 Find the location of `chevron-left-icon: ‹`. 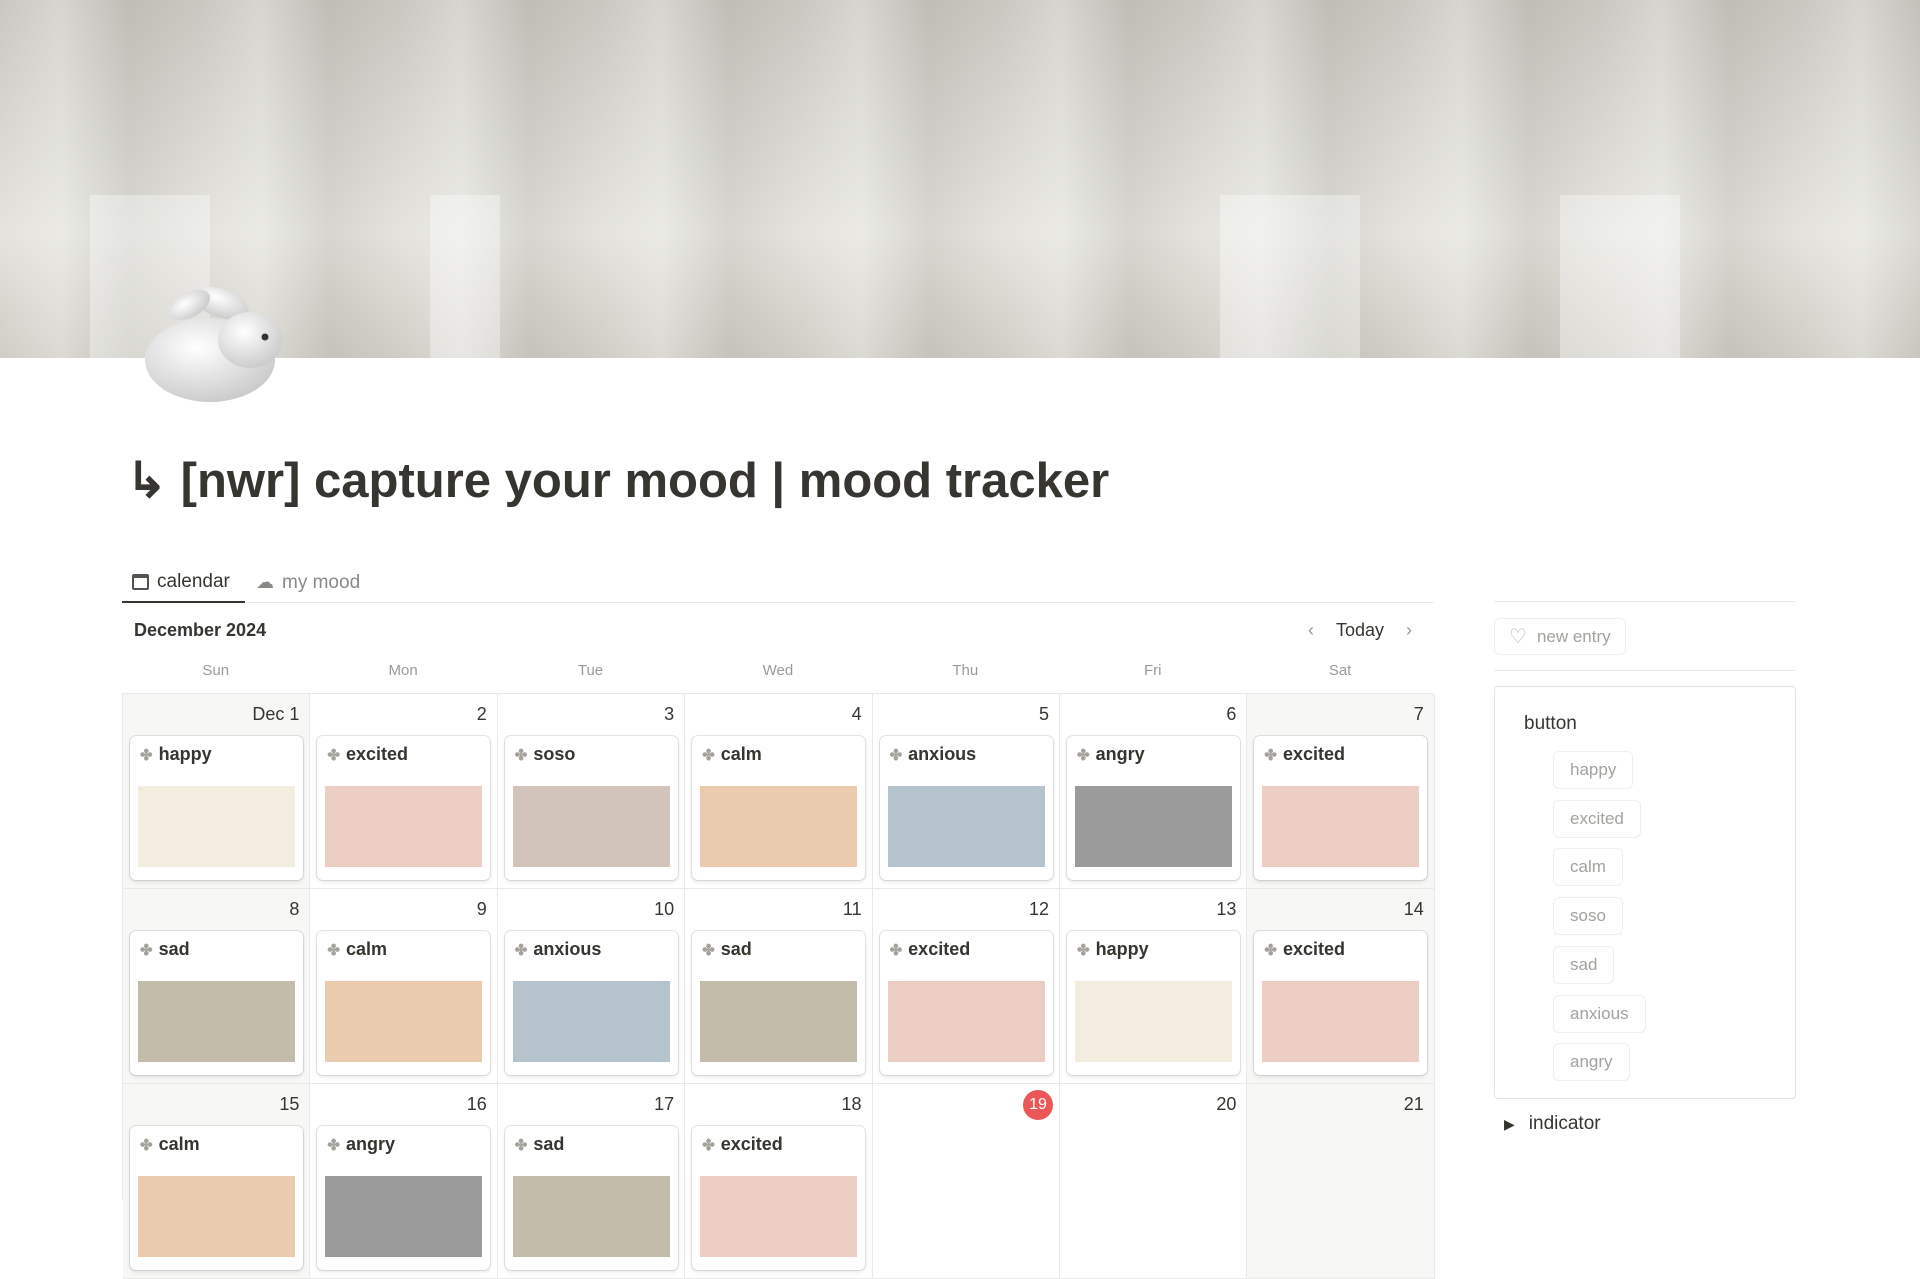

chevron-left-icon: ‹ is located at coordinates (1311, 630).